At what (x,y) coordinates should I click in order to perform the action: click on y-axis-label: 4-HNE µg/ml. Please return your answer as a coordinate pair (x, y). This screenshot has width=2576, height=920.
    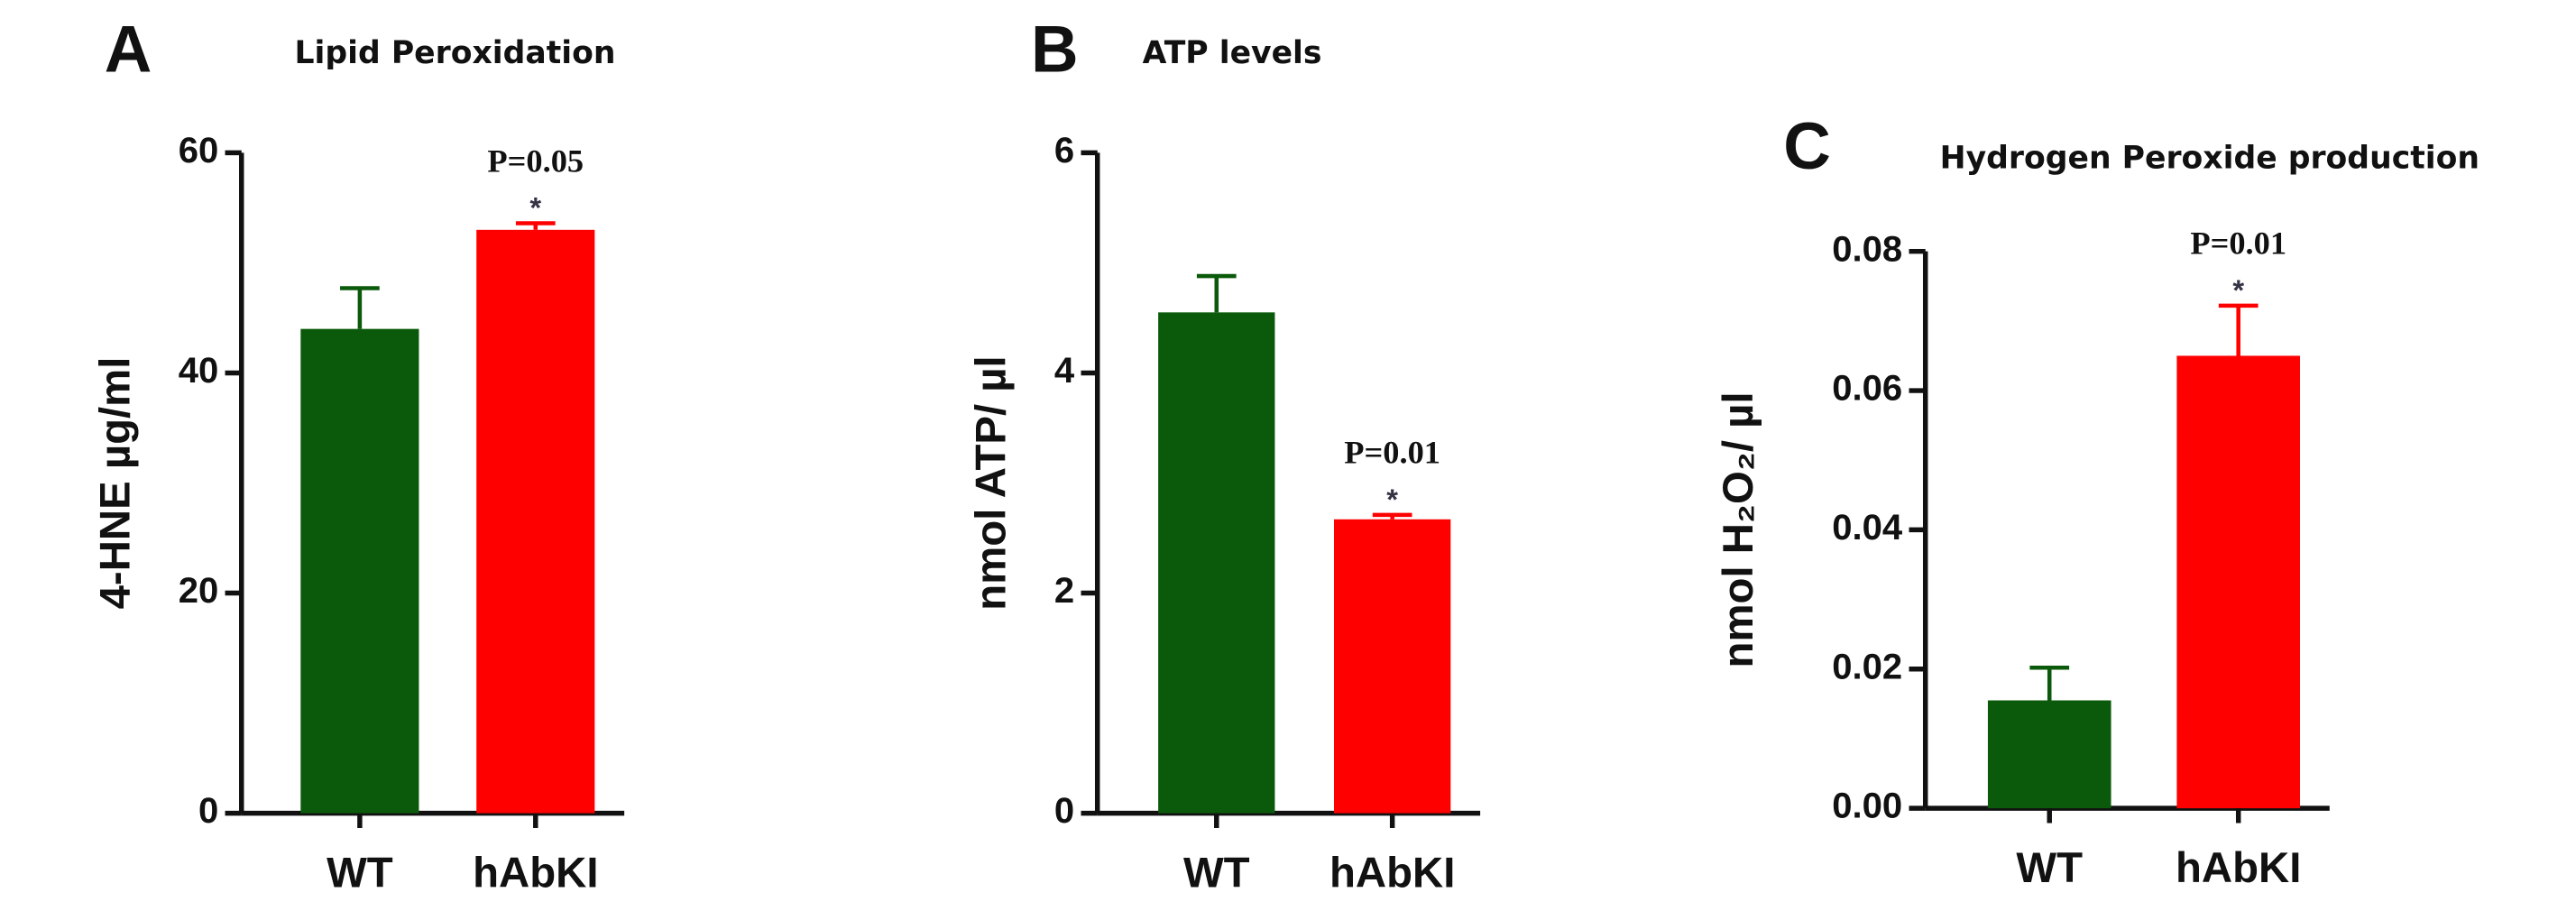
    Looking at the image, I should click on (116, 484).